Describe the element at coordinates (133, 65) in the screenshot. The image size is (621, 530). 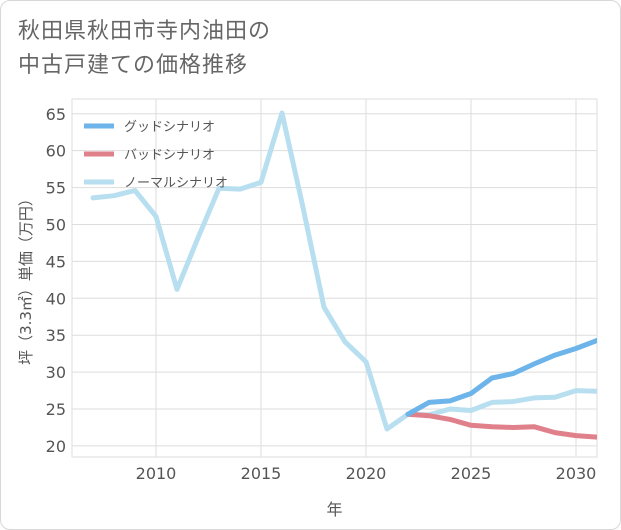
I see `chart-title-line2: 中古戸建ての価格推移` at that location.